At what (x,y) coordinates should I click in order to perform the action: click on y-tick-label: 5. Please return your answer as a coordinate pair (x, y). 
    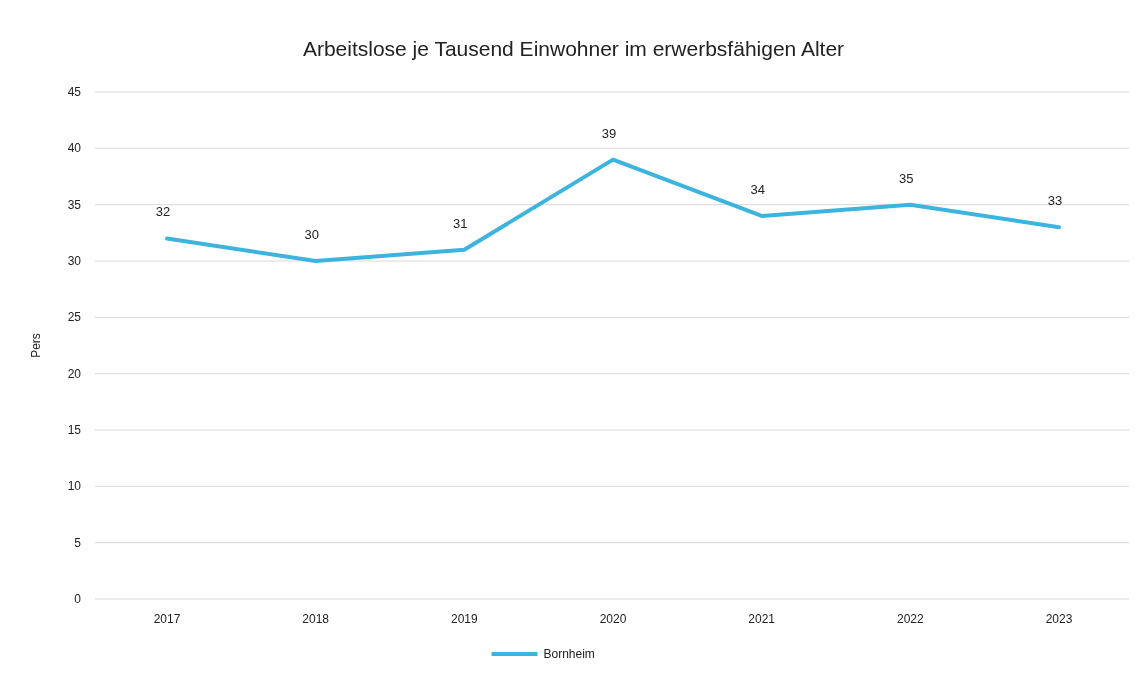
    Looking at the image, I should click on (78, 542).